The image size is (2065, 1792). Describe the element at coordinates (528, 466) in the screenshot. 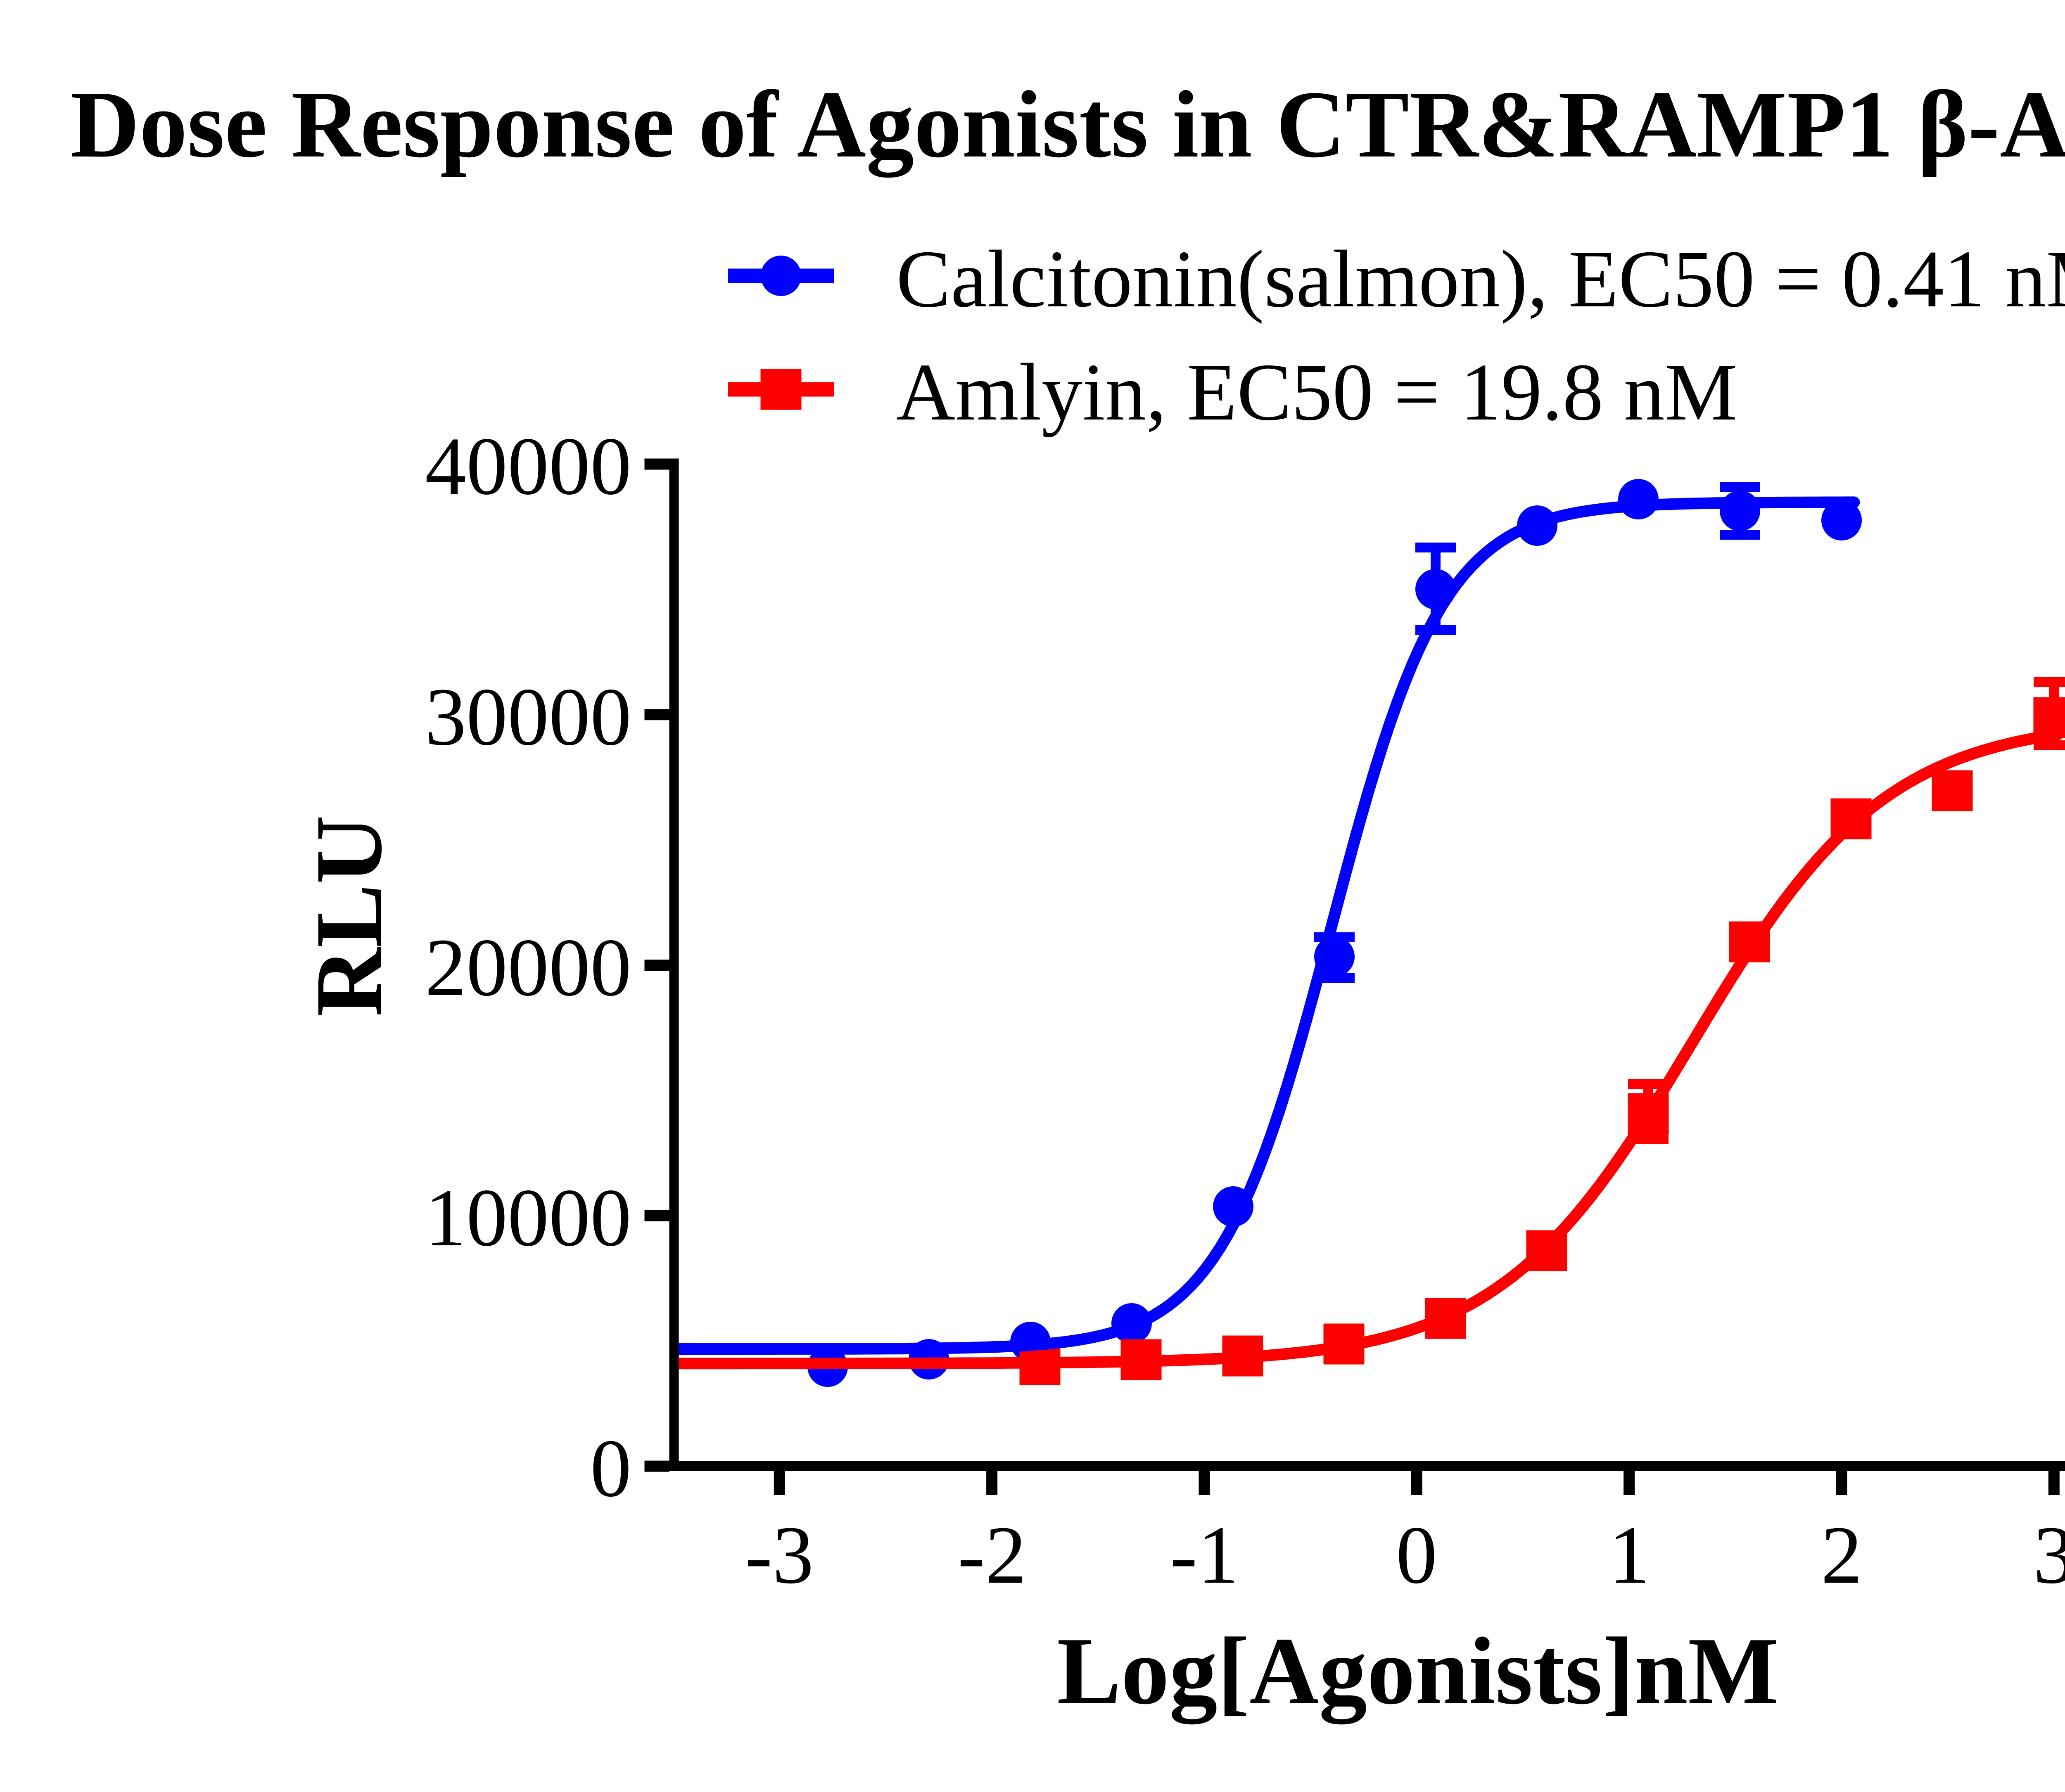

I see `svg-text: 40000` at that location.